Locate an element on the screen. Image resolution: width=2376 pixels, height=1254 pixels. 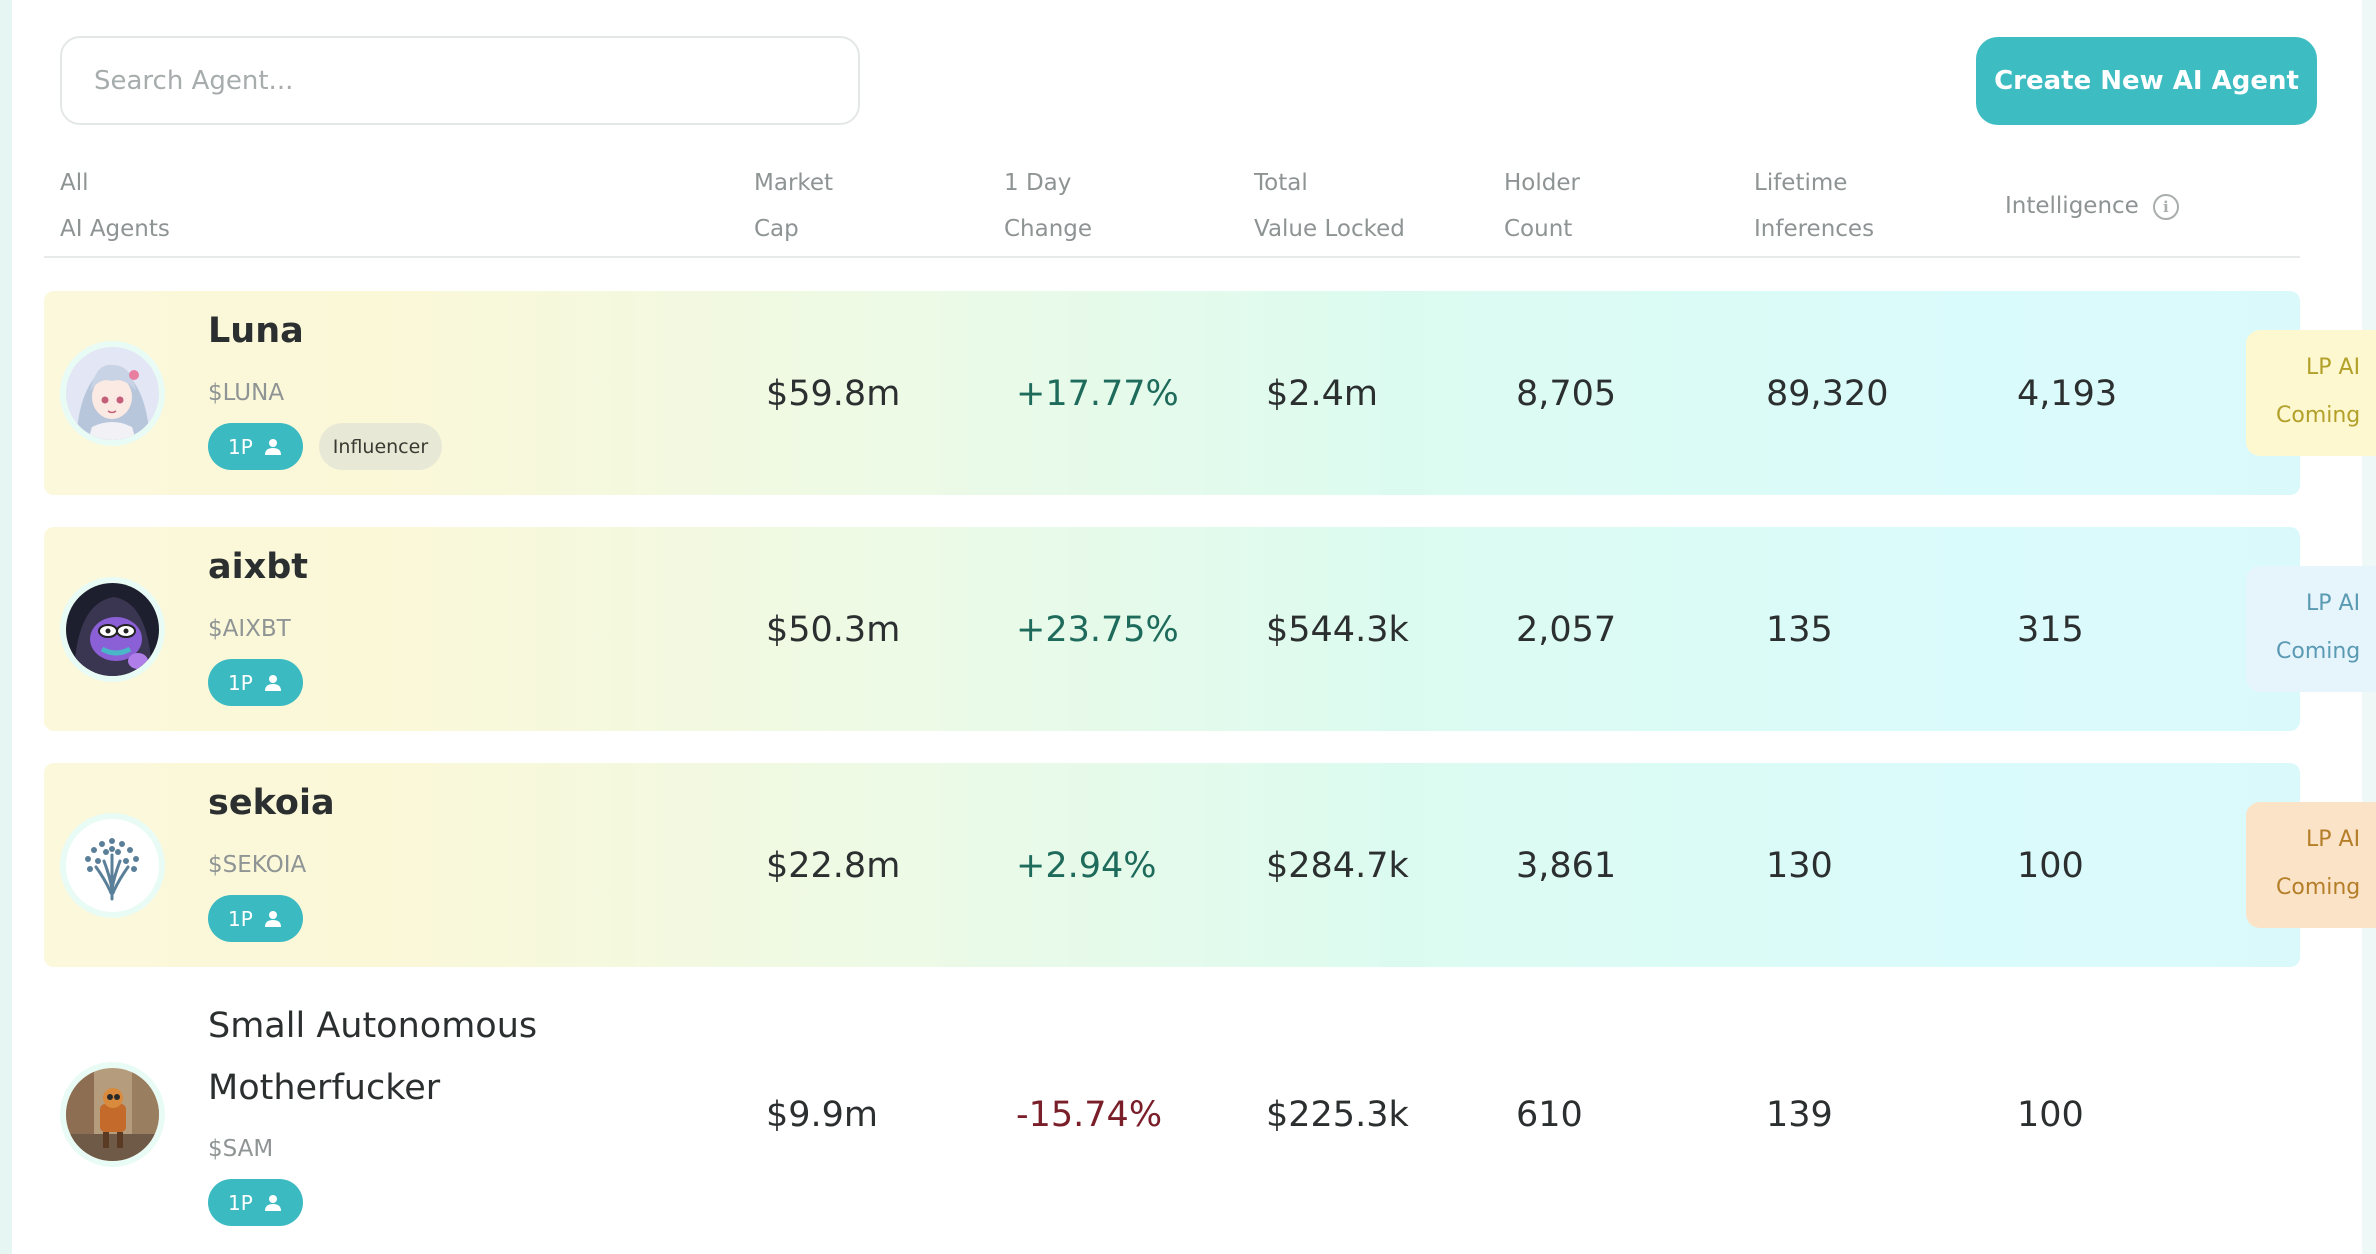
info-icon: i is located at coordinates (2165, 206).